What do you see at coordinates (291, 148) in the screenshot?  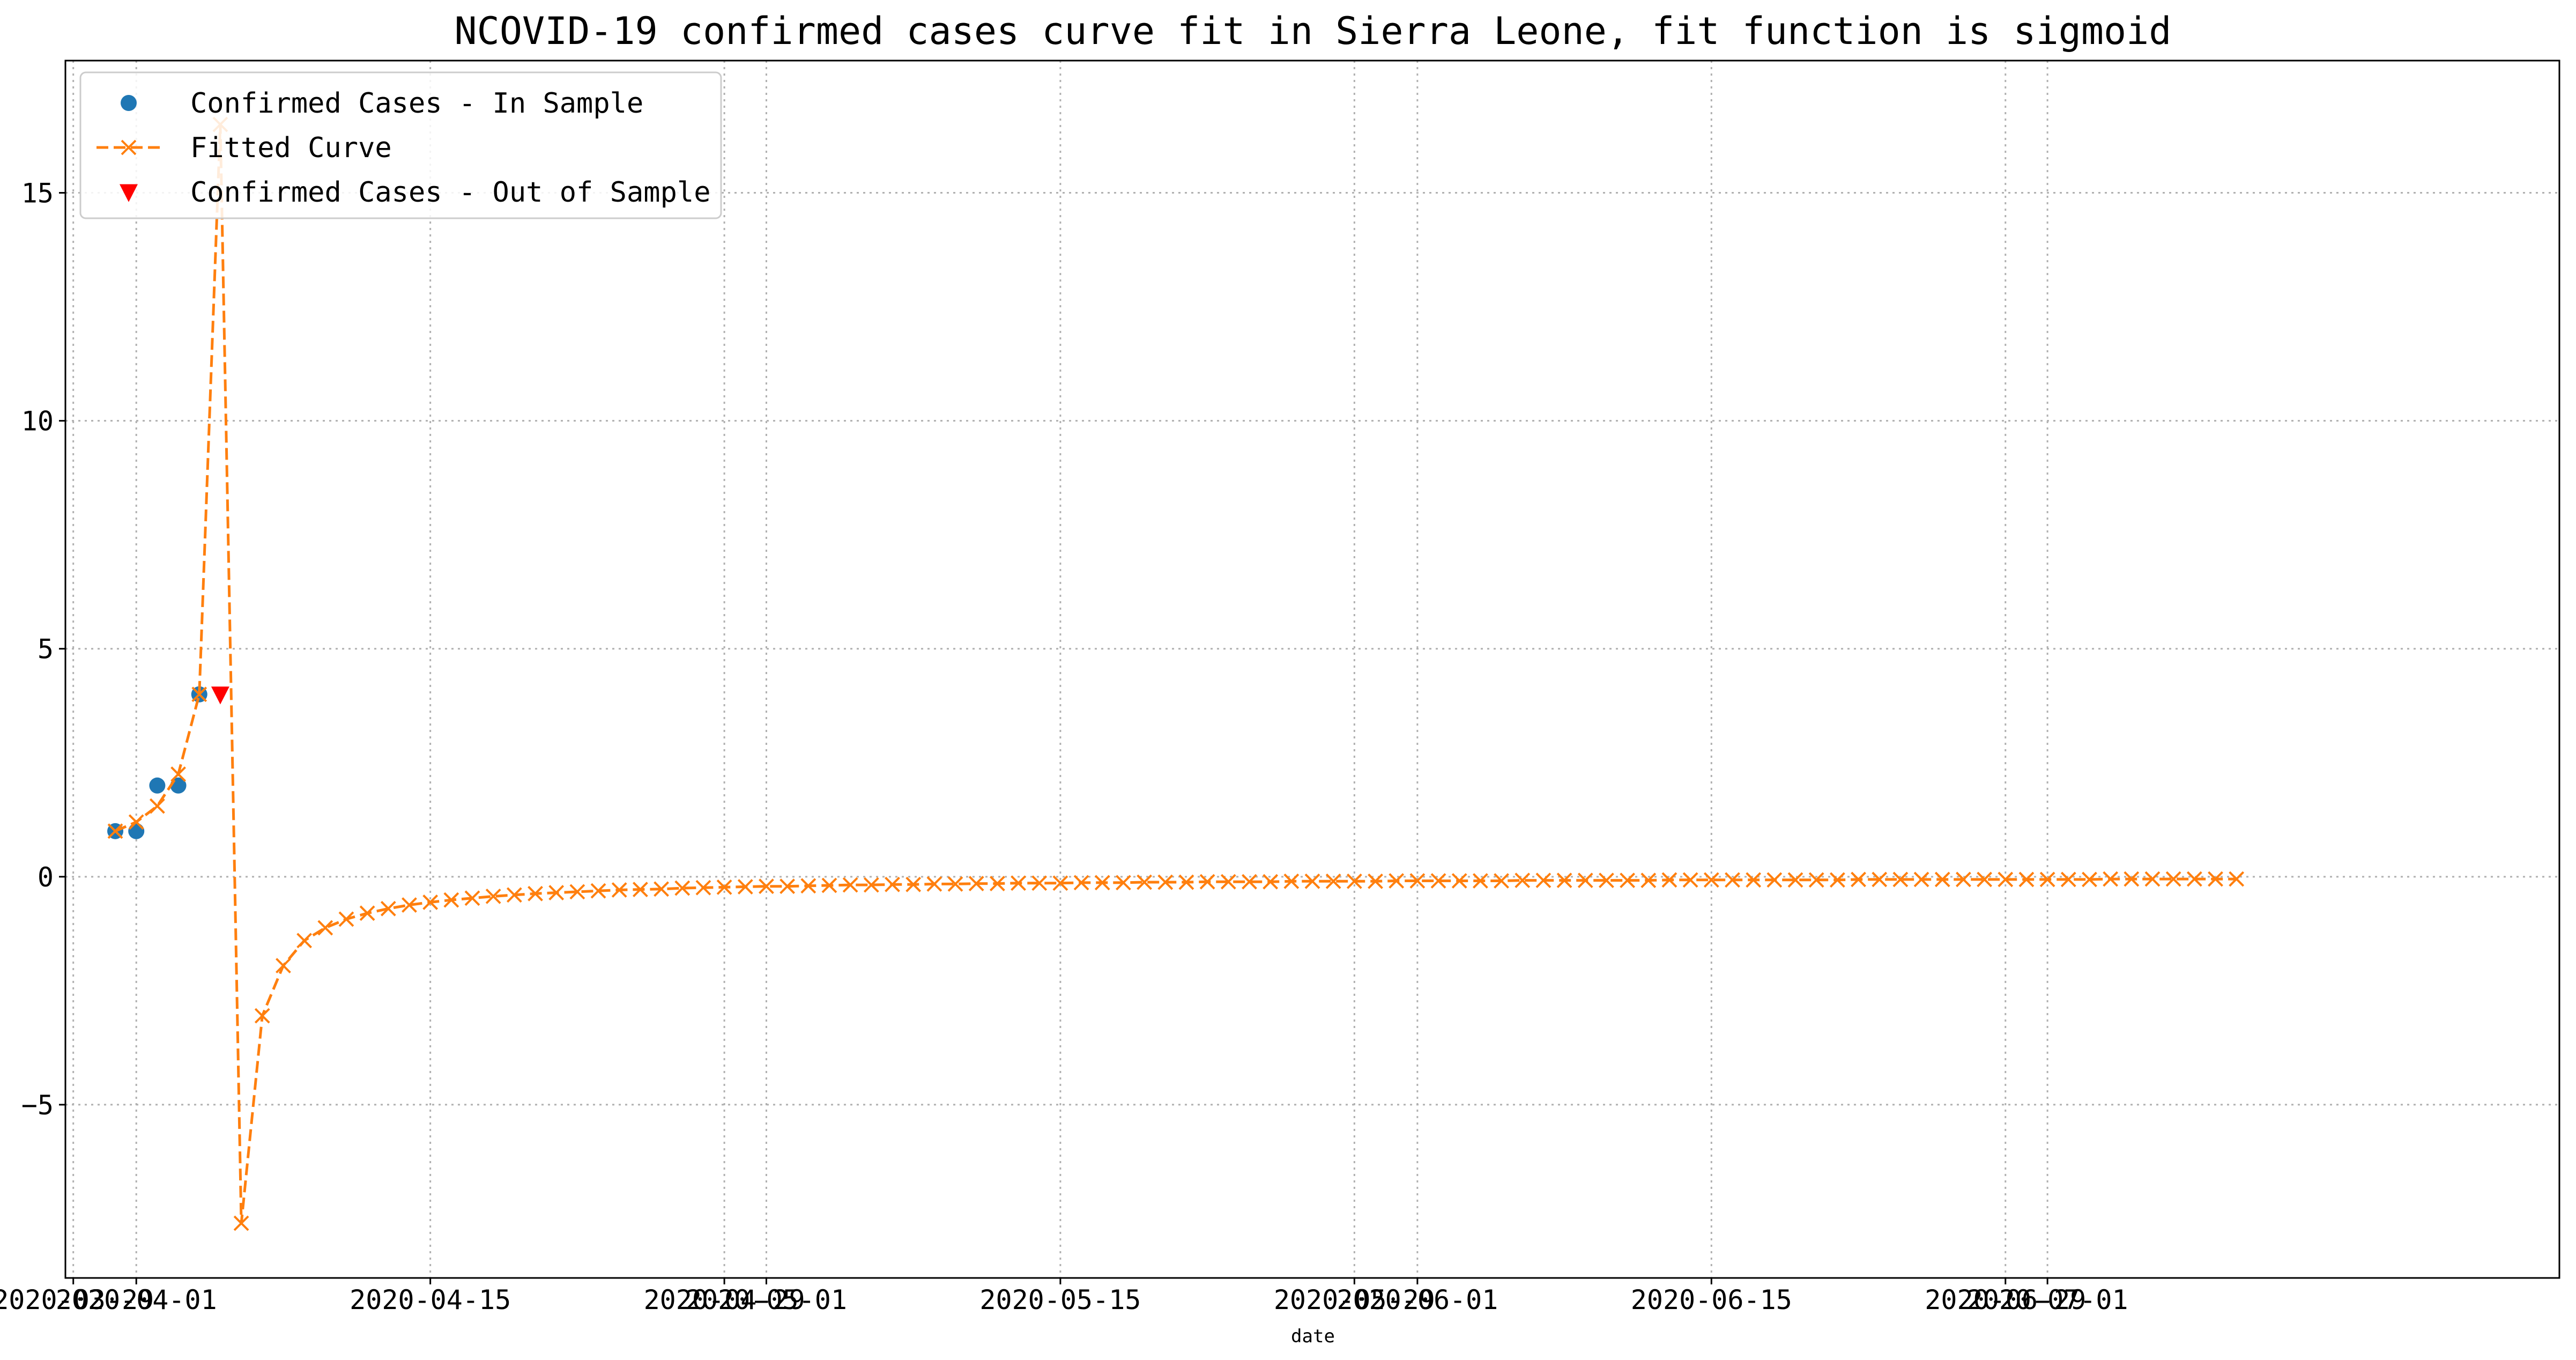 I see `legend-label: Fitted Curve` at bounding box center [291, 148].